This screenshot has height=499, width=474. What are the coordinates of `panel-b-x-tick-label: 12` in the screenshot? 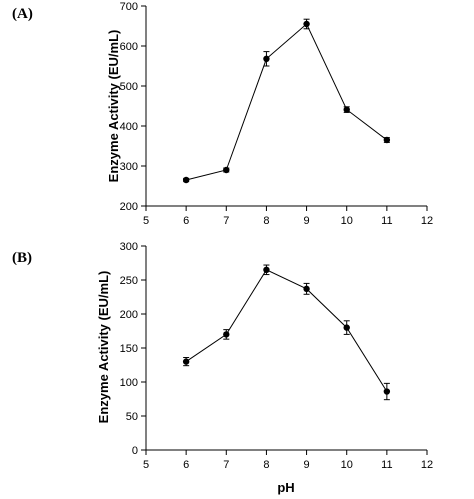 It's located at (427, 465).